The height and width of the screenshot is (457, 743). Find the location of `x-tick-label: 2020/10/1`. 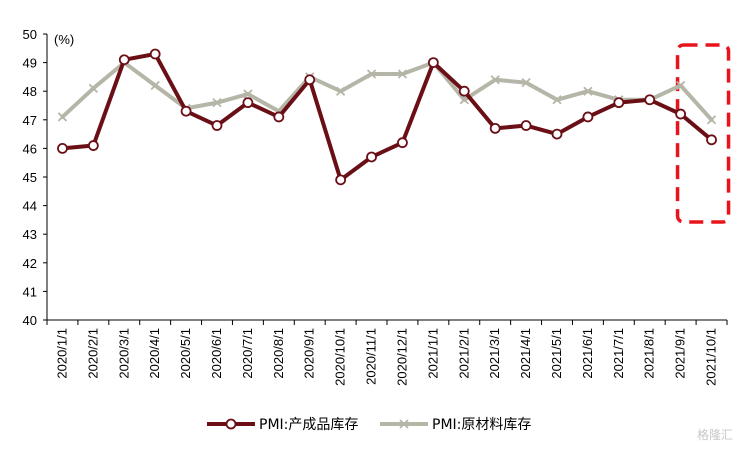

x-tick-label: 2020/10/1 is located at coordinates (340, 357).